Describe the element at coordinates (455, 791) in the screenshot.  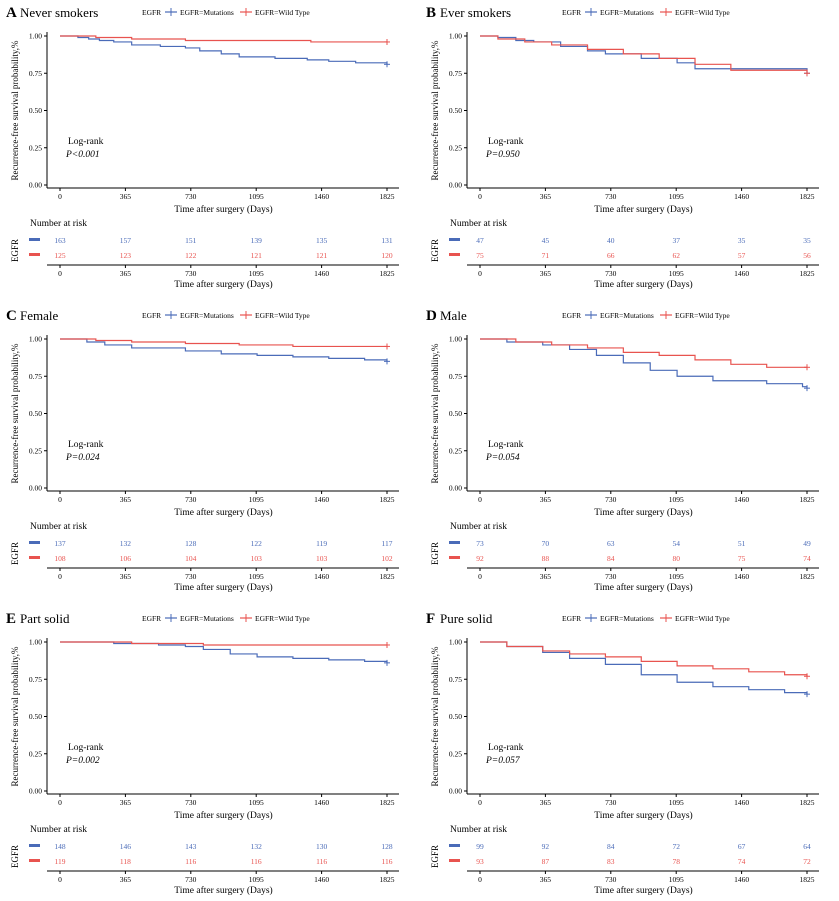
I see `y-tick-label: 0.00` at that location.